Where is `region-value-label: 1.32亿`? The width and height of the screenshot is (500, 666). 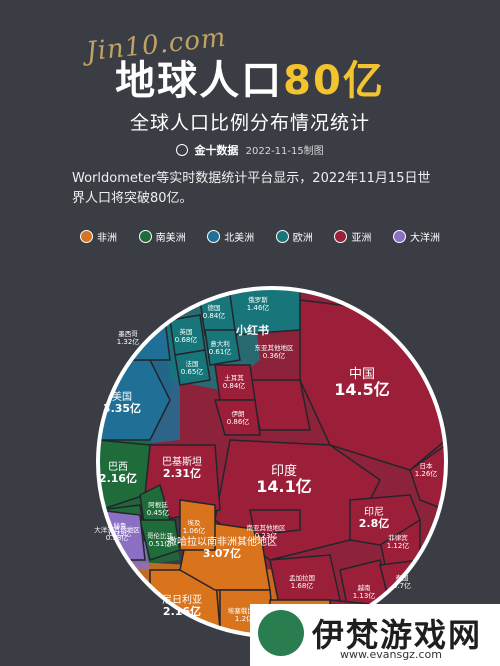 region-value-label: 1.32亿 is located at coordinates (128, 341).